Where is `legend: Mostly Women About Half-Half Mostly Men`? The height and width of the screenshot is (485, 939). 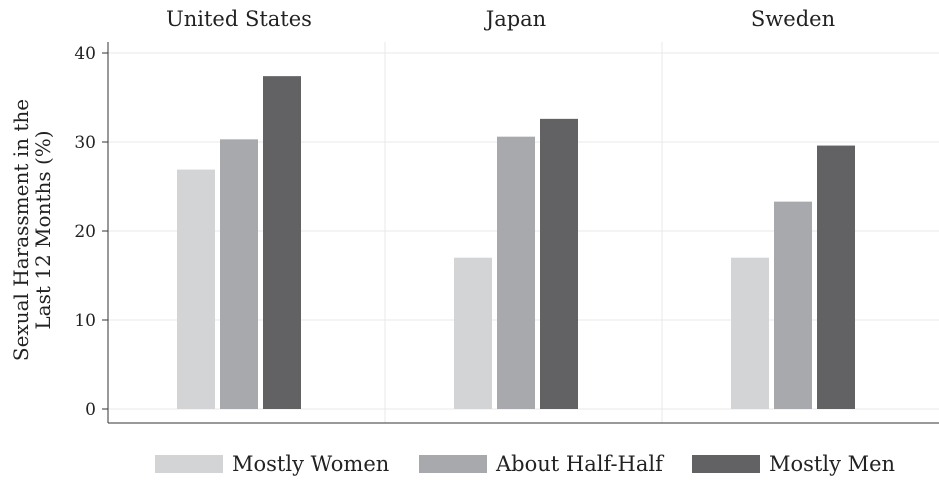 legend: Mostly Women About Half-Half Mostly Men is located at coordinates (525, 464).